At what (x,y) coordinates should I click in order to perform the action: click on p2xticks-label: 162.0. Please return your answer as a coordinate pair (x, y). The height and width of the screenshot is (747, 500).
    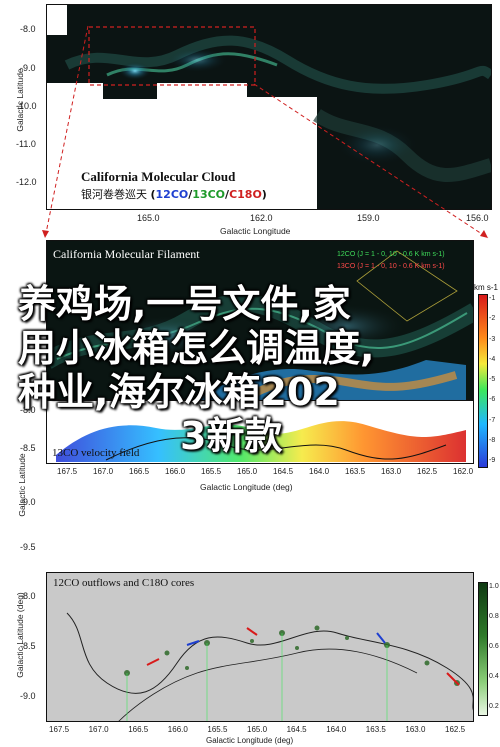
    Looking at the image, I should click on (463, 471).